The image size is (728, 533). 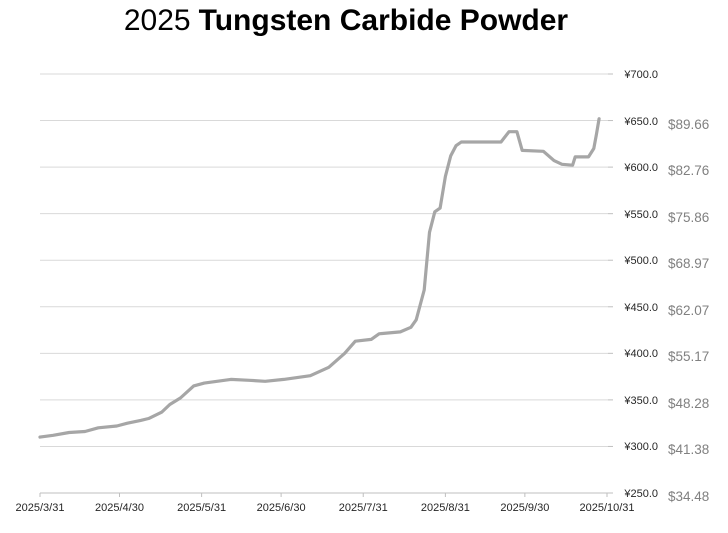 I want to click on y-axis-label-usd: $68.97, so click(x=689, y=264).